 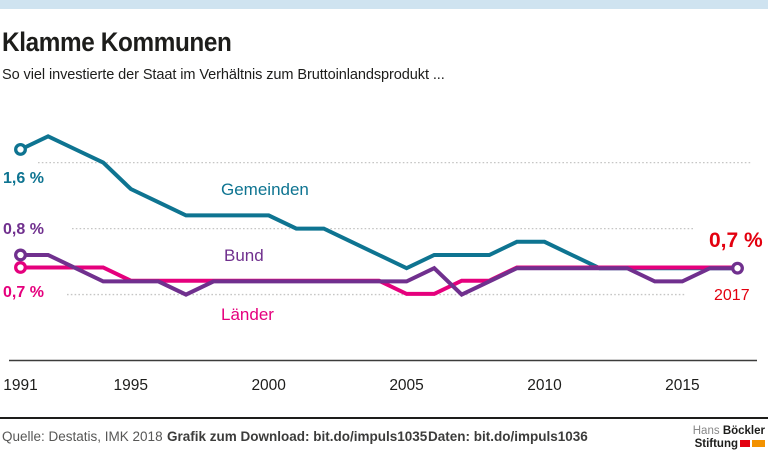 I want to click on logo-line1: Hans Böckler, so click(x=728, y=431).